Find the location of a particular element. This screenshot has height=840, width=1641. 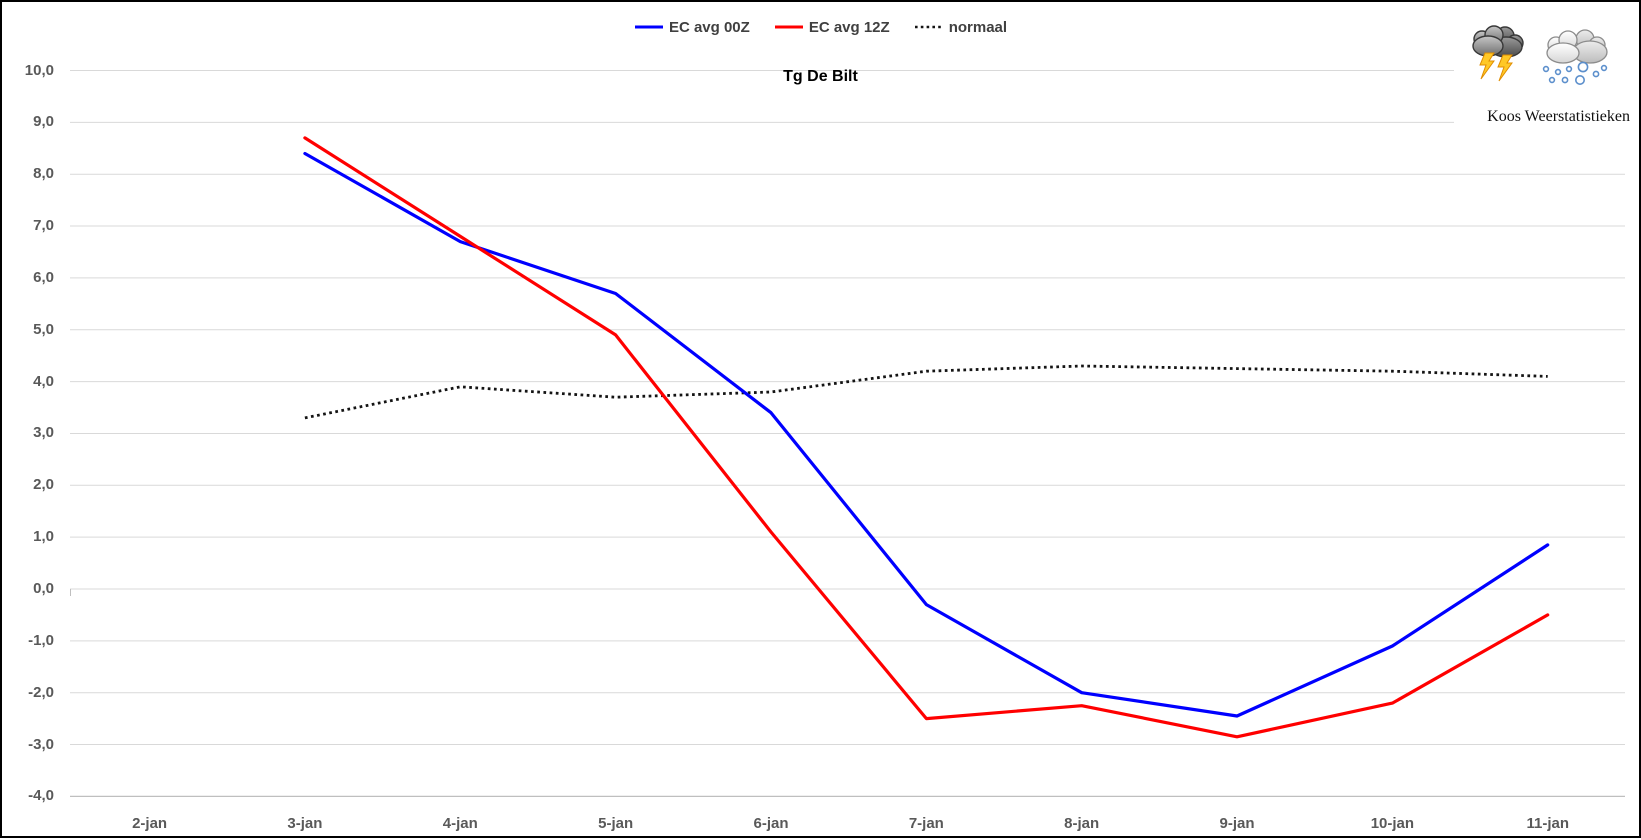

y-axis-tick-label: -1,0 is located at coordinates (41, 640).